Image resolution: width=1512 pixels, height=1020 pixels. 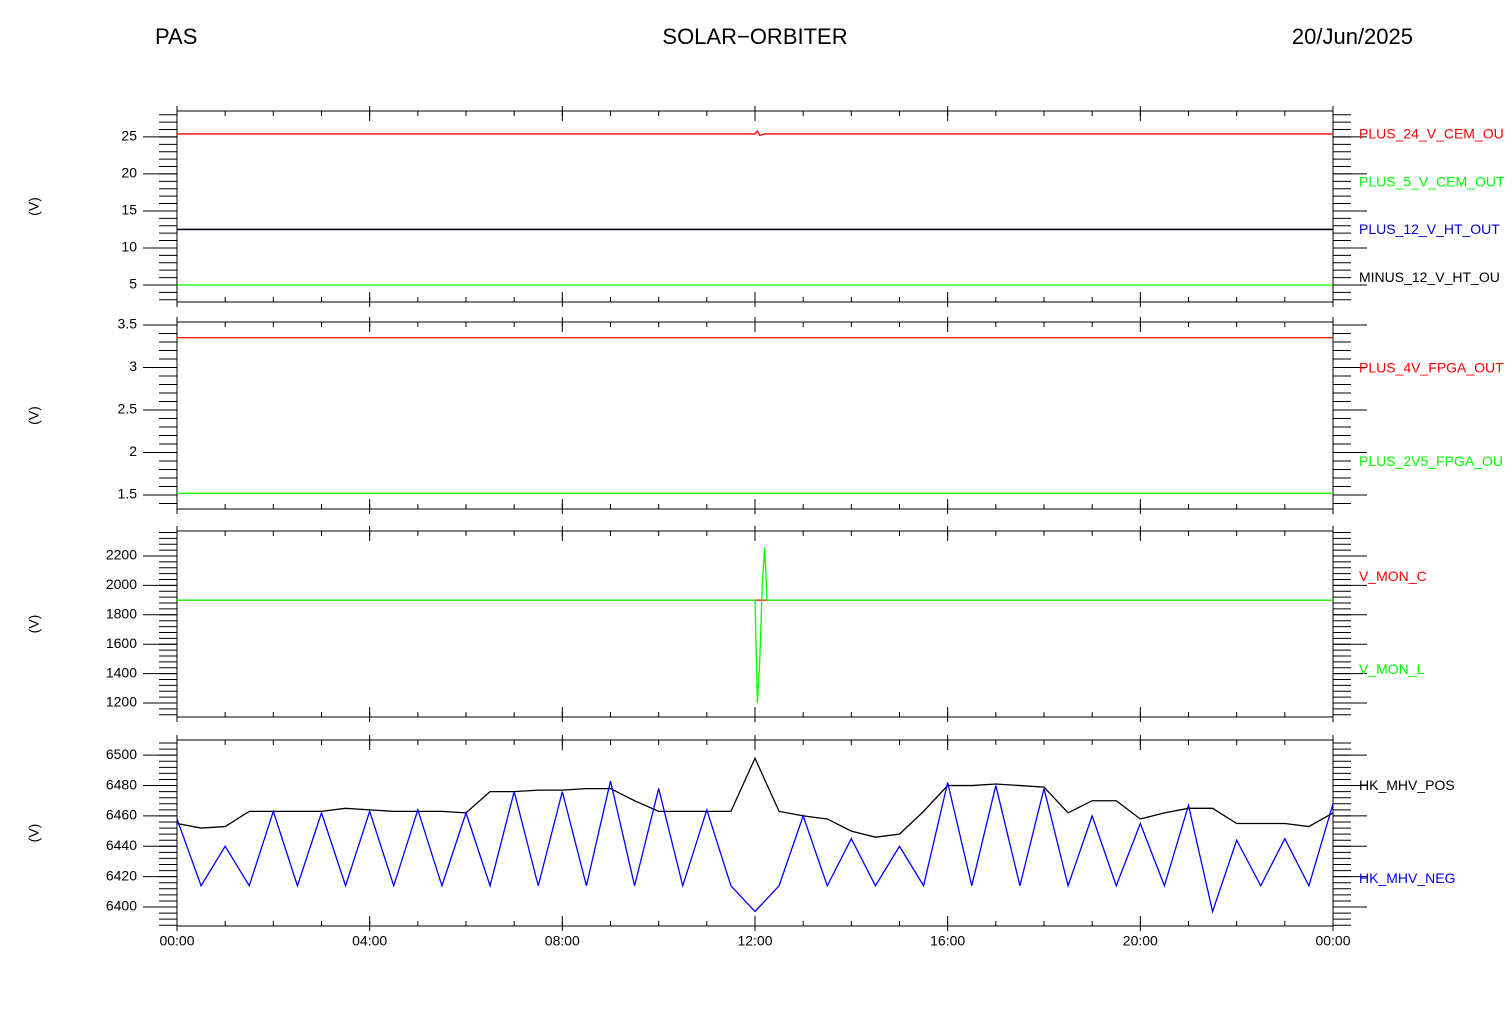 What do you see at coordinates (1407, 785) in the screenshot?
I see `legend-label: HK_MHV_POS` at bounding box center [1407, 785].